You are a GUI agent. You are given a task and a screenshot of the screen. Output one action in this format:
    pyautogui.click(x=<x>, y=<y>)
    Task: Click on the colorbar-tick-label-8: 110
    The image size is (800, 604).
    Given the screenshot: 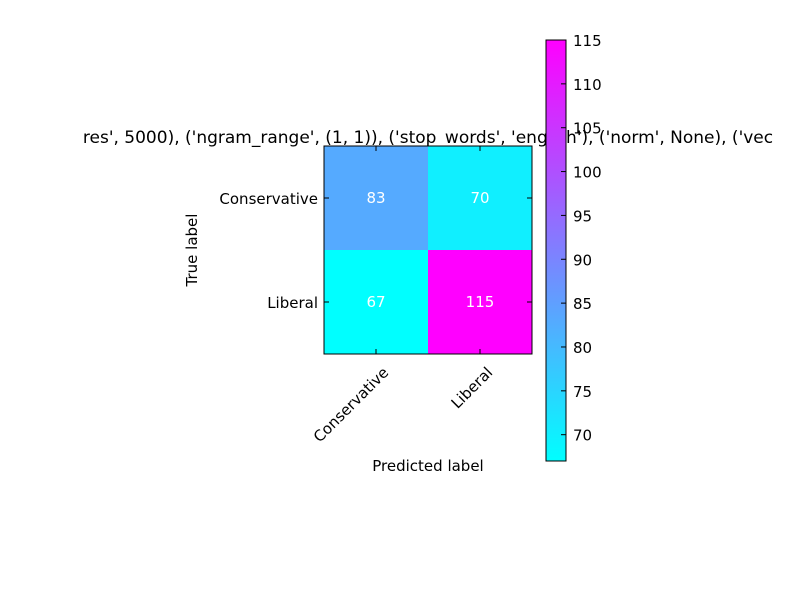 What is the action you would take?
    pyautogui.click(x=587, y=85)
    